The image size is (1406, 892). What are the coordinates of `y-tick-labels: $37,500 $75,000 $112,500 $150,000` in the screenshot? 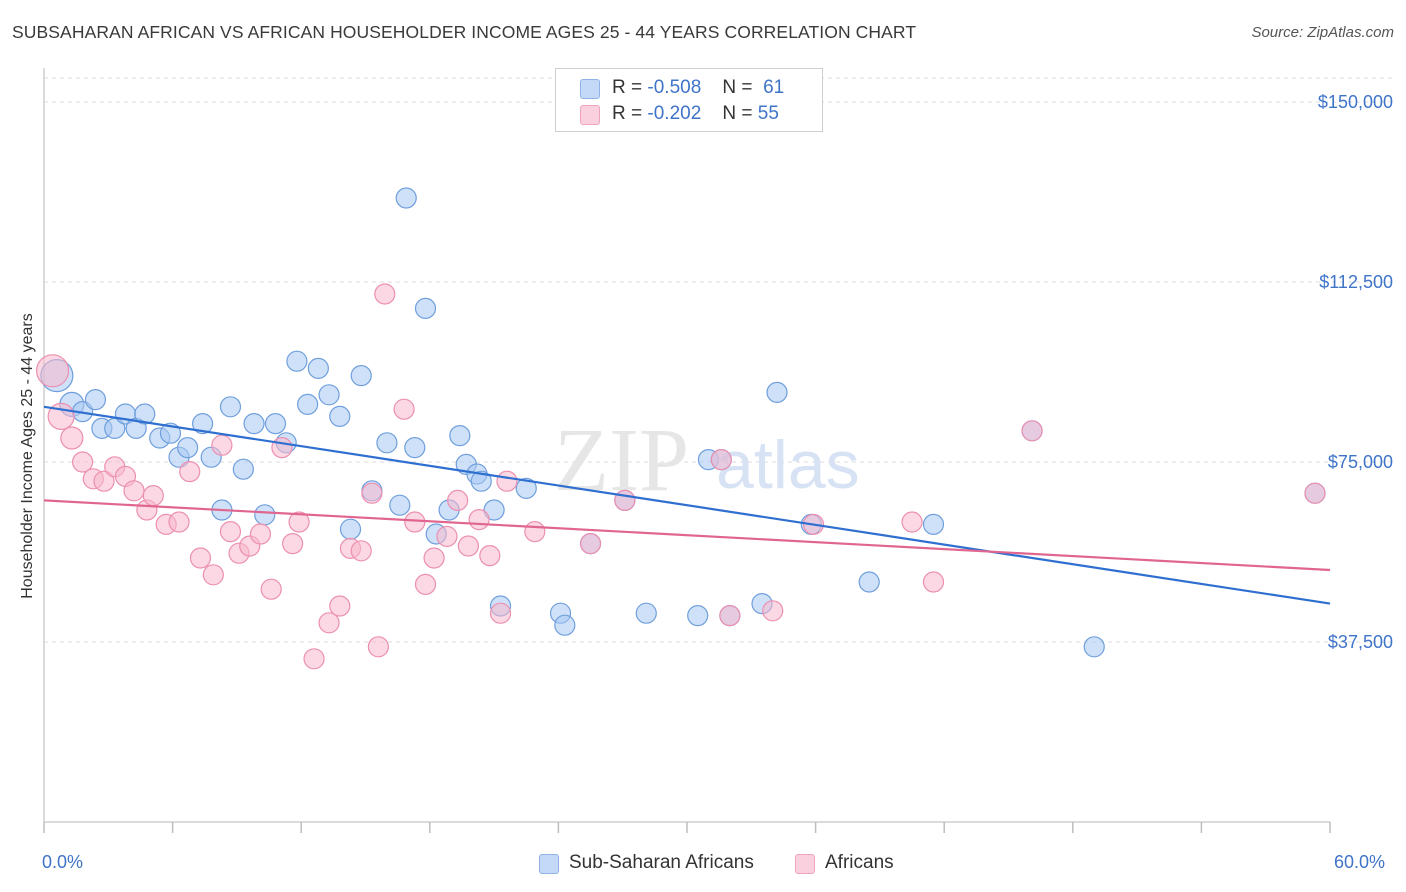 It's located at (1355, 372).